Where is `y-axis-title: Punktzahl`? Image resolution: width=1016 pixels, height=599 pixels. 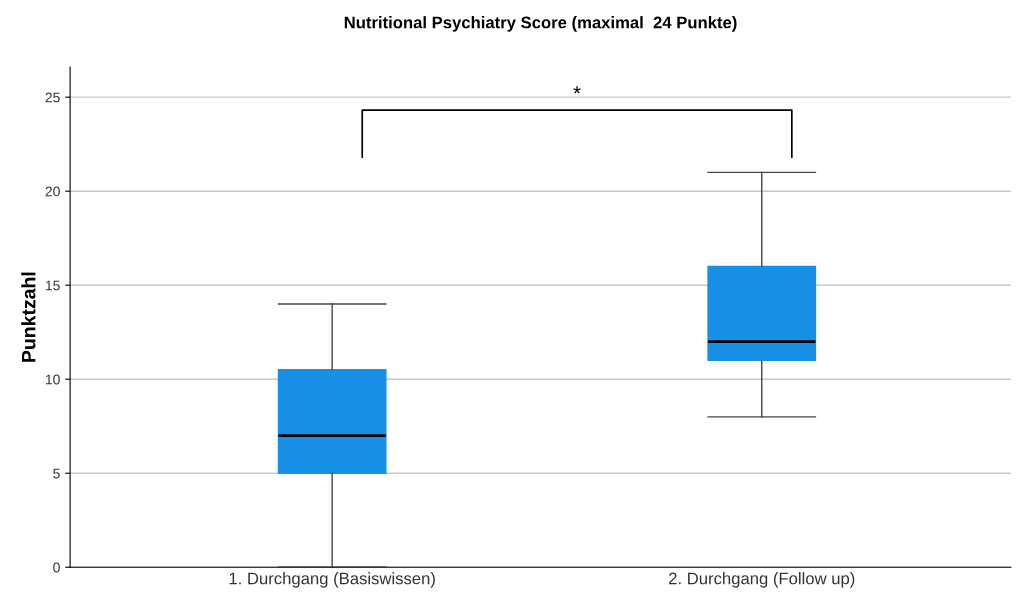 y-axis-title: Punktzahl is located at coordinates (28, 317).